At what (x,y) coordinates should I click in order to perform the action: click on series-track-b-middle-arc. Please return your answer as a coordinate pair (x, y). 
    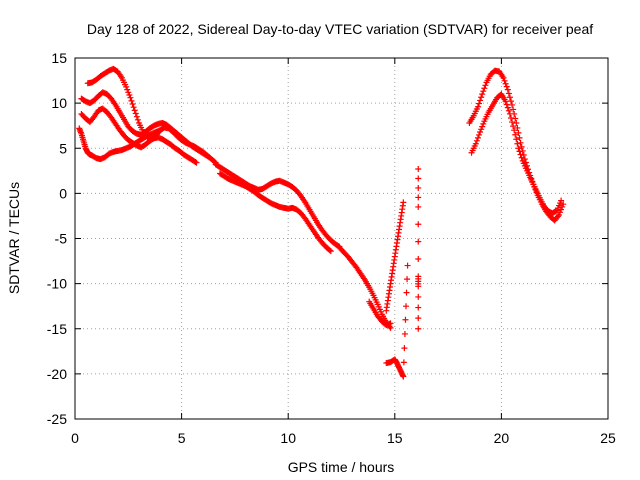
    Looking at the image, I should click on (145, 125).